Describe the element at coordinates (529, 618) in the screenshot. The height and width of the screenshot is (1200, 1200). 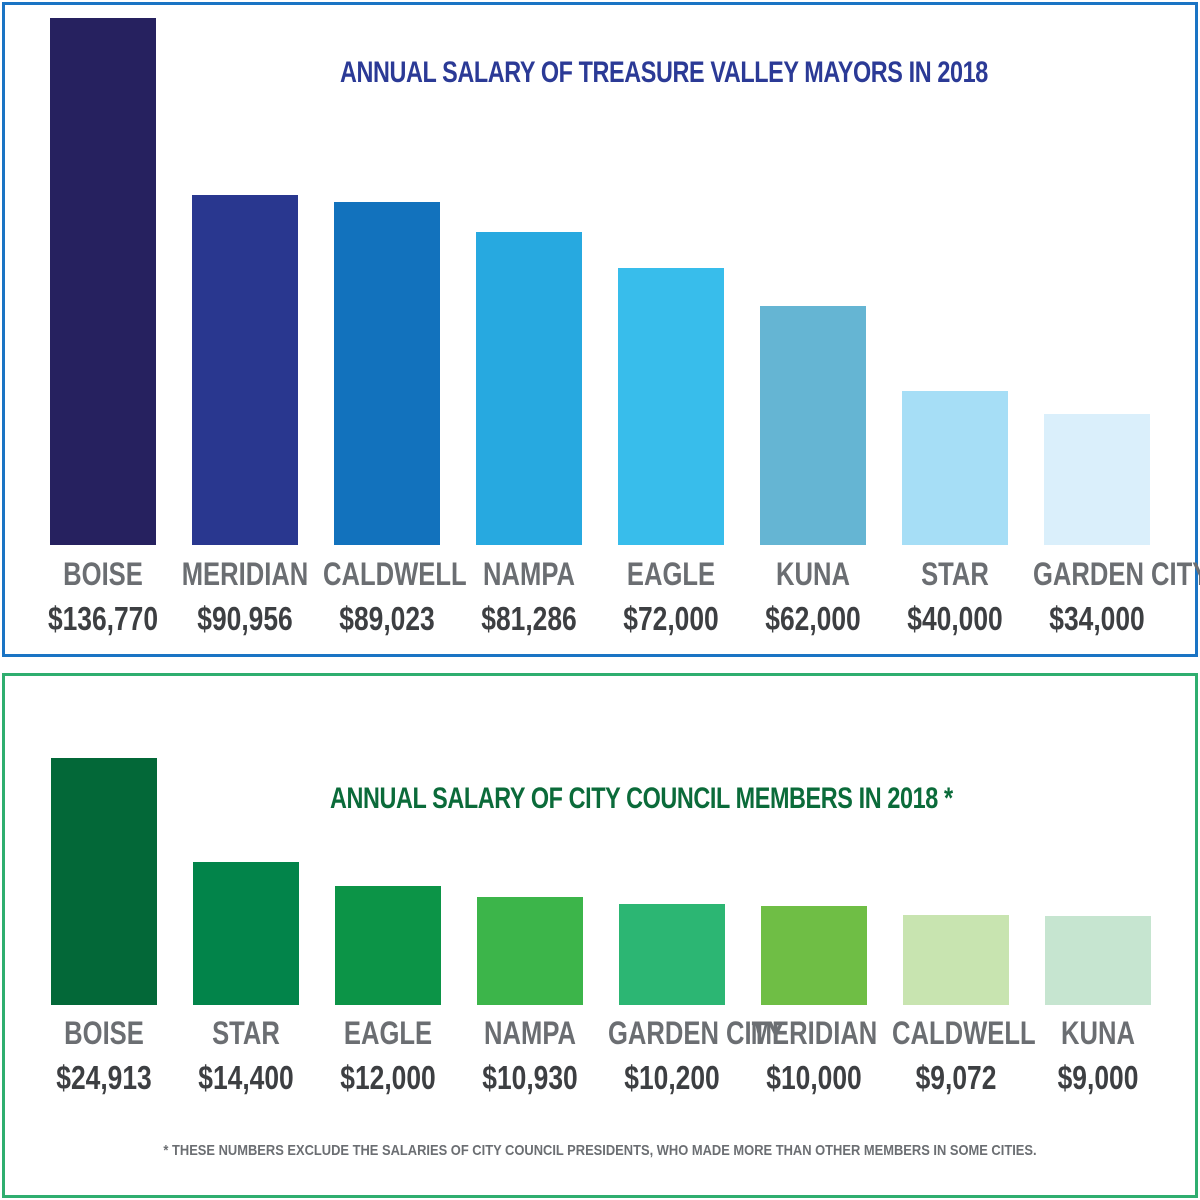
I see `mayor-value-label: $81,286` at that location.